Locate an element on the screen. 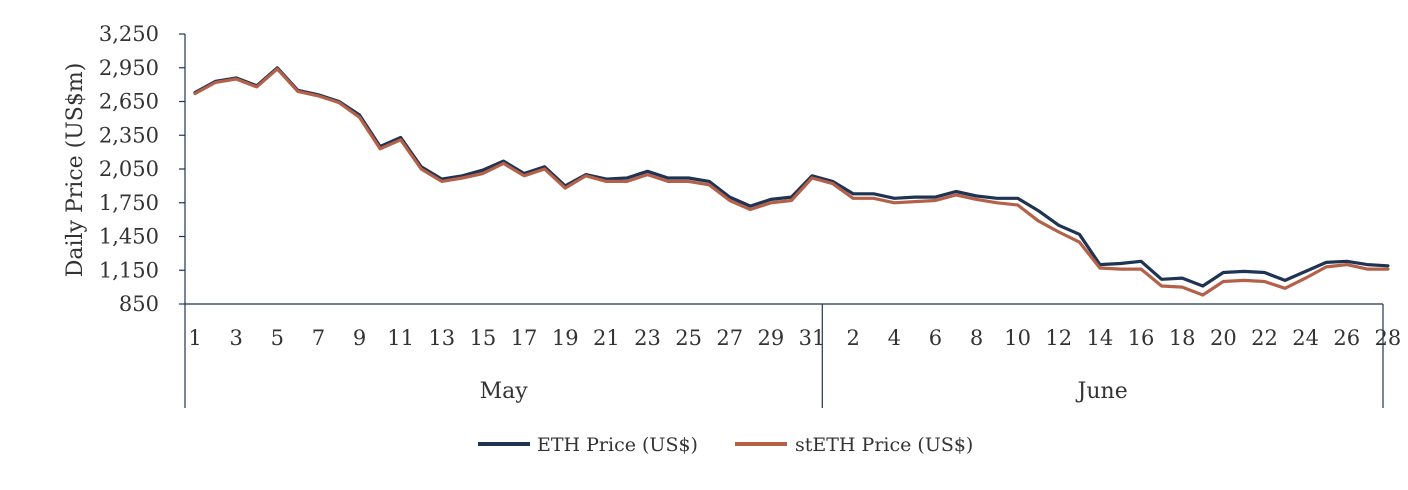  y-tick-label: 2,950 is located at coordinates (129, 68).